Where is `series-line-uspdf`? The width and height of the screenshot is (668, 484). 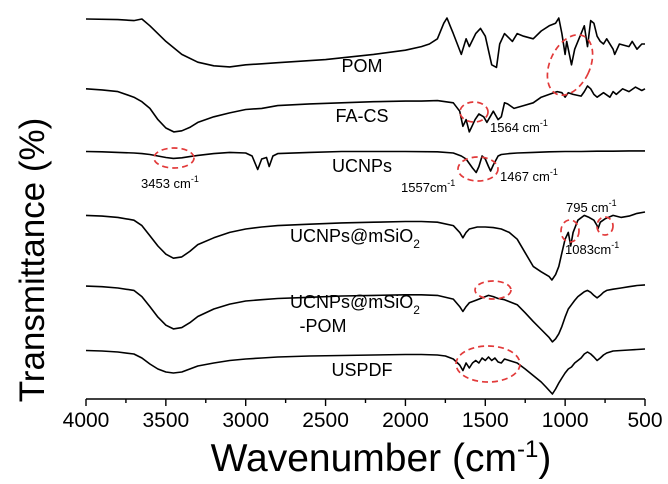
series-line-uspdf is located at coordinates (365, 371).